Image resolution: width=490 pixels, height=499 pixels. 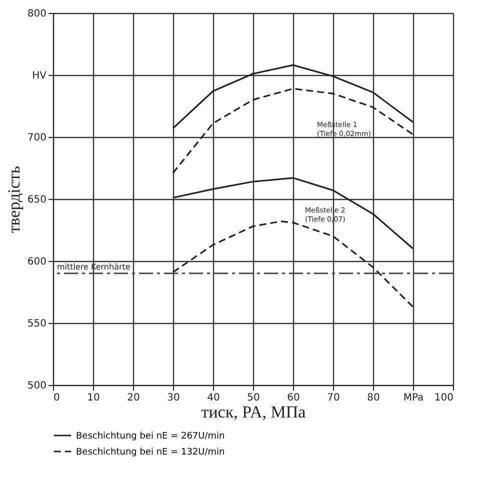 I want to click on legend-label: Beschichtung bei nE = 267U/min, so click(x=150, y=437).